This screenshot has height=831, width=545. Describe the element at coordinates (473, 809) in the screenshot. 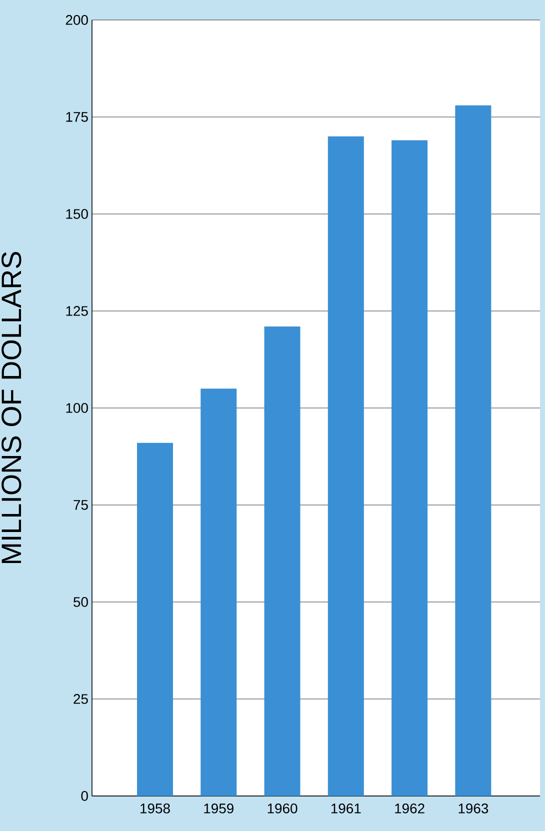

I see `x-tick-label: 1963` at that location.